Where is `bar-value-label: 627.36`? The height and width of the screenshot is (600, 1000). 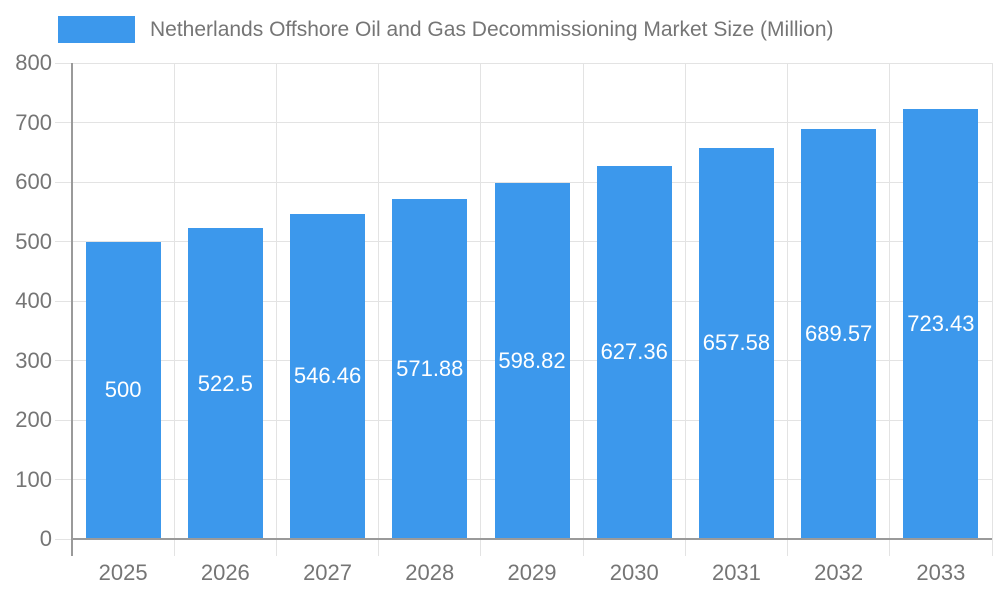 bar-value-label: 627.36 is located at coordinates (634, 352).